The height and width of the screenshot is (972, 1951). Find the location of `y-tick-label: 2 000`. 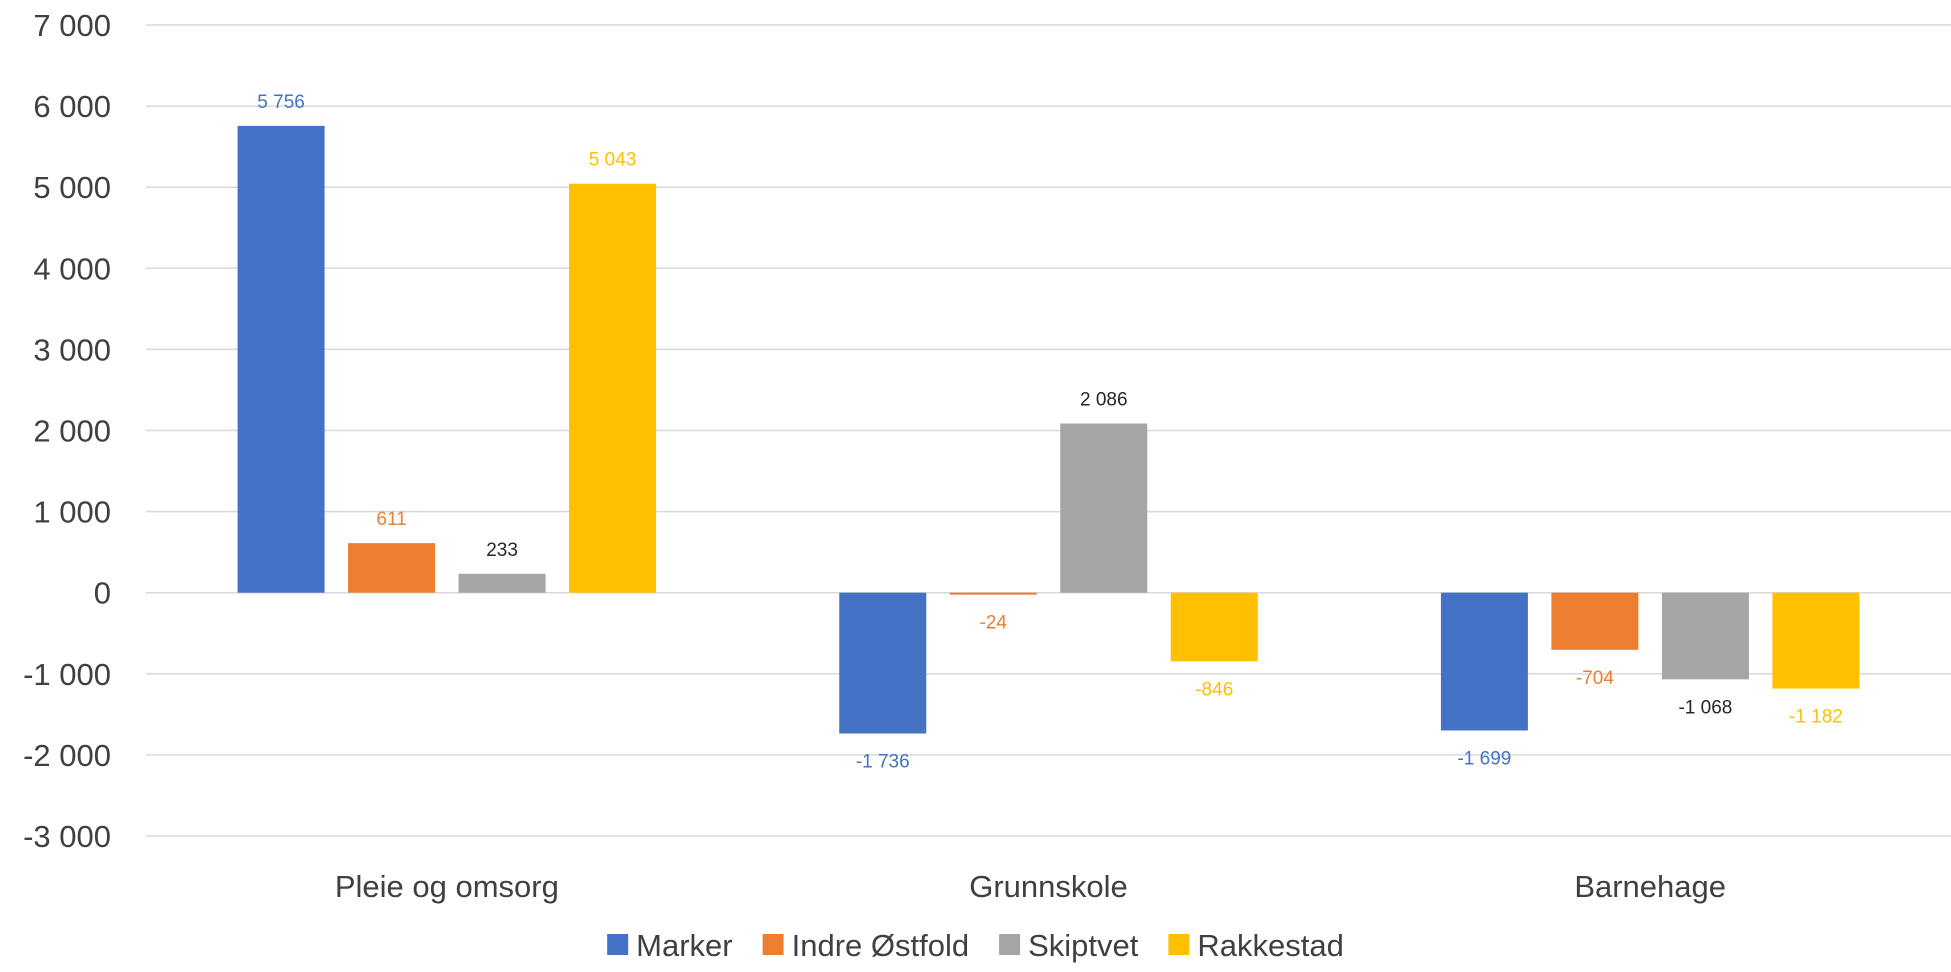

y-tick-label: 2 000 is located at coordinates (72, 431).